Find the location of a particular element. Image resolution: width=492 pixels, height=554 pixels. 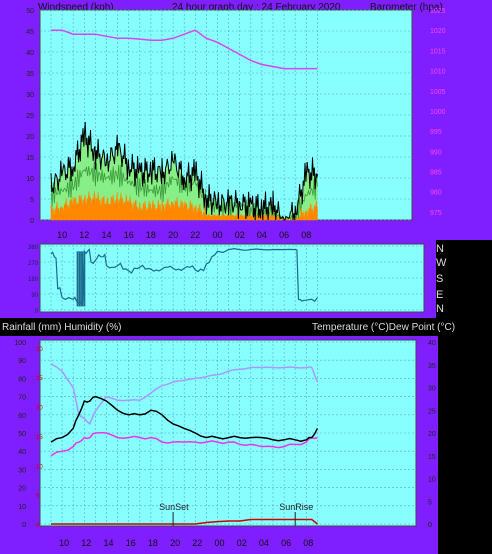

humidity-tick-label: 20 is located at coordinates (22, 489).